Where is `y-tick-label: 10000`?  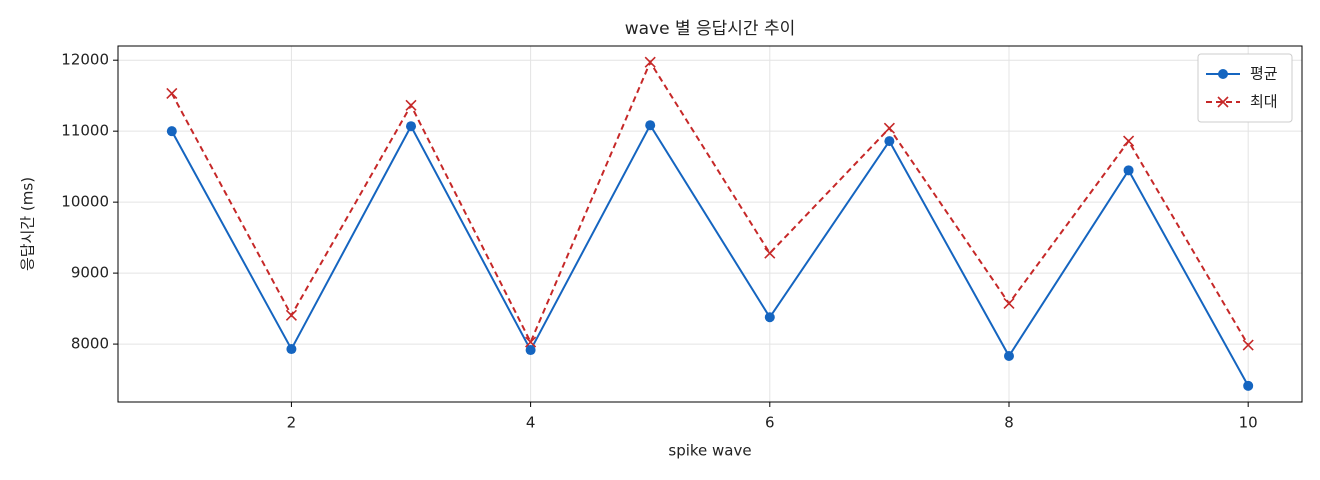
y-tick-label: 10000 is located at coordinates (85, 202).